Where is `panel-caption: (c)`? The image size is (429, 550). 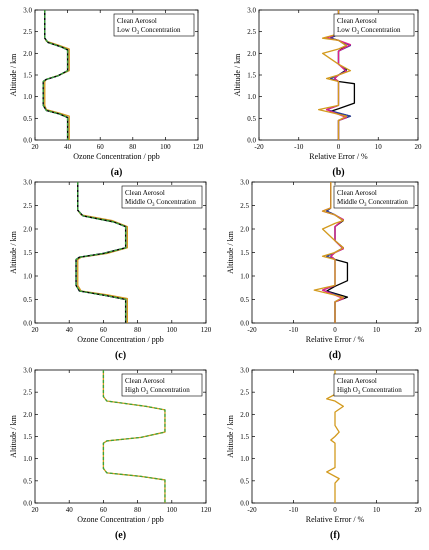 panel-caption: (c) is located at coordinates (120, 355).